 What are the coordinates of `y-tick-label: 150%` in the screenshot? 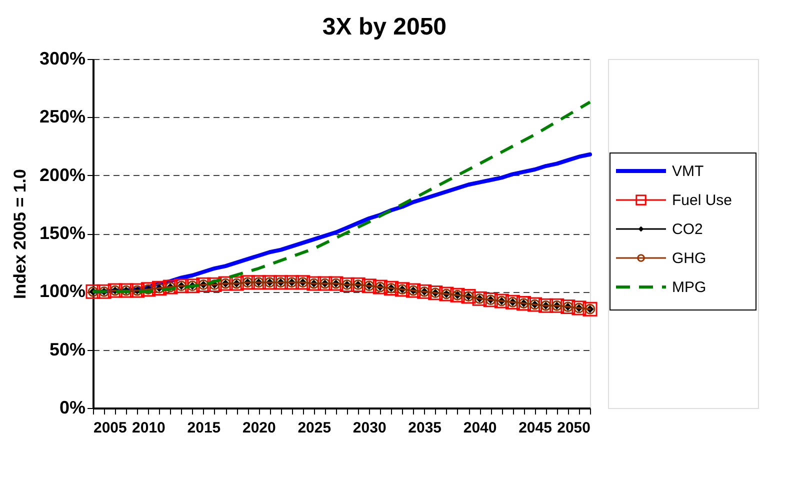 It's located at (62, 233).